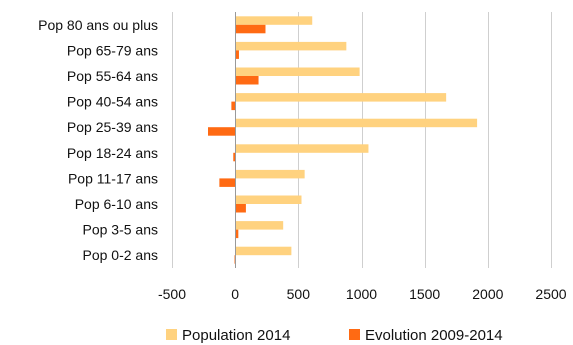 The width and height of the screenshot is (573, 345). What do you see at coordinates (334, 335) in the screenshot?
I see `legend: Population 2014 Evolution 2009-2014` at bounding box center [334, 335].